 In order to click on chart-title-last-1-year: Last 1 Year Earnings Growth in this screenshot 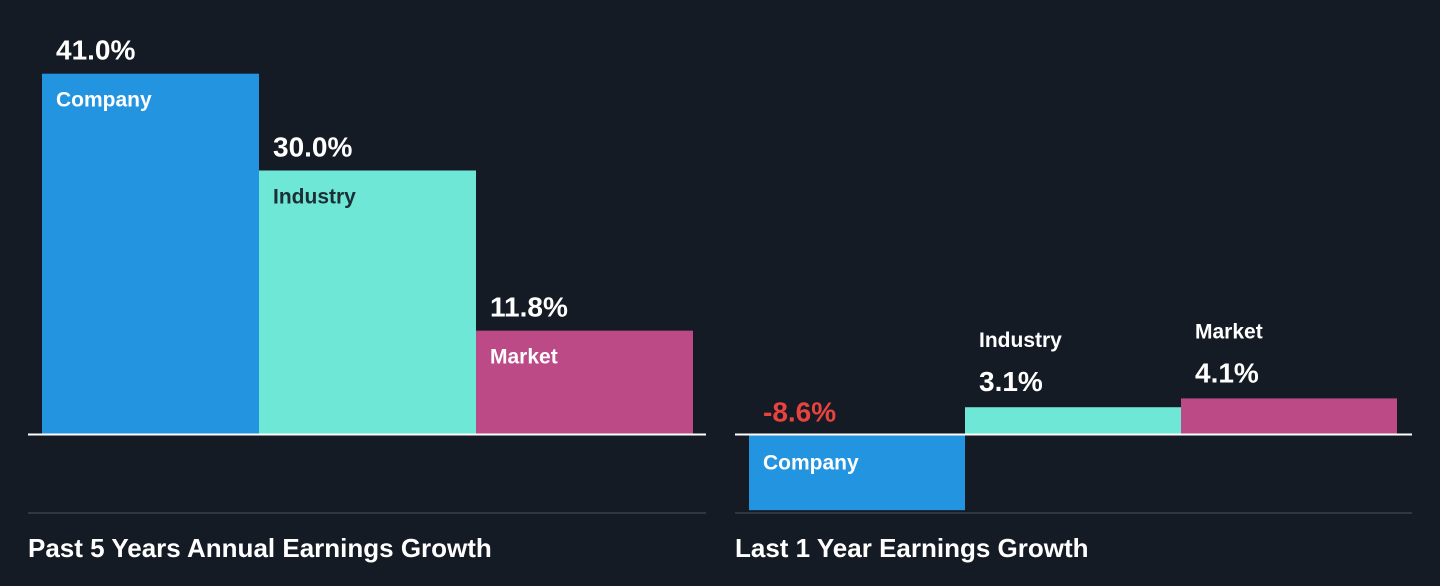, I will do `click(912, 548)`.